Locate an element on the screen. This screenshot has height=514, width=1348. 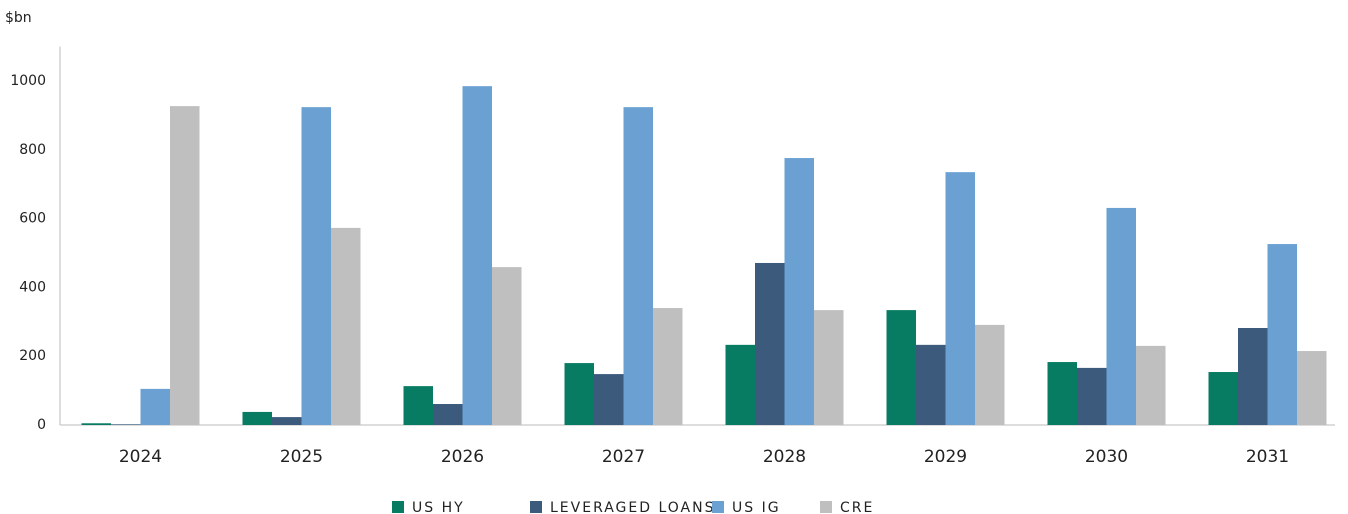
x-tick-label: 2026 is located at coordinates (462, 457).